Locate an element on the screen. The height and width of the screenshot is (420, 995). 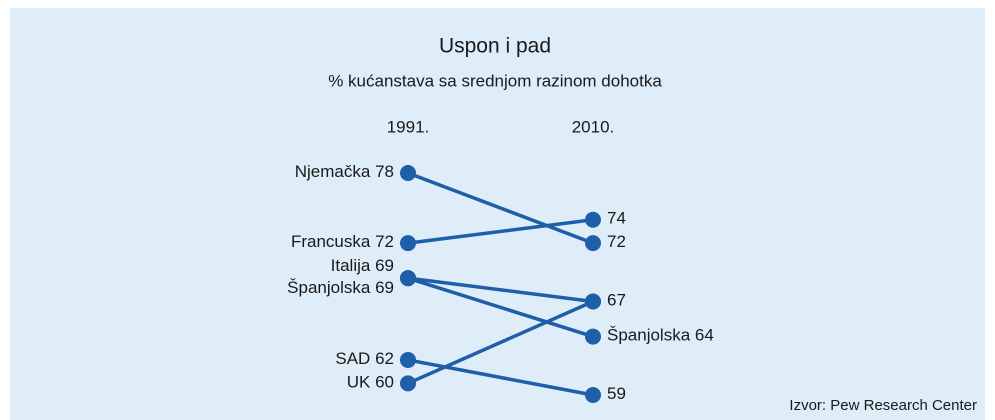
end-value: 59 is located at coordinates (616, 393).